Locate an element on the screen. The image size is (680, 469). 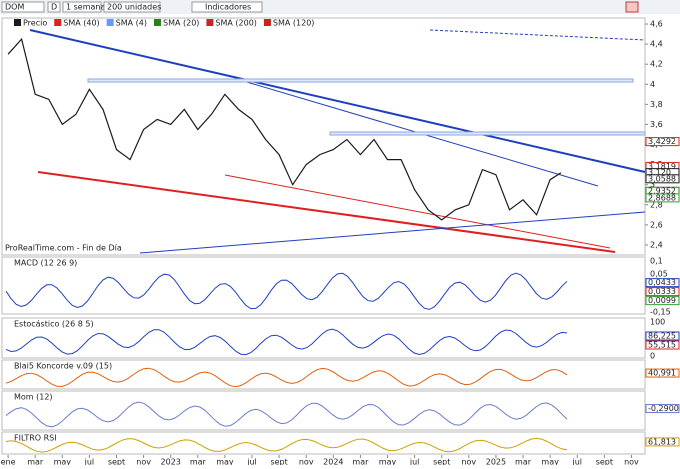
value-tag-label: 0,0099 is located at coordinates (662, 300).